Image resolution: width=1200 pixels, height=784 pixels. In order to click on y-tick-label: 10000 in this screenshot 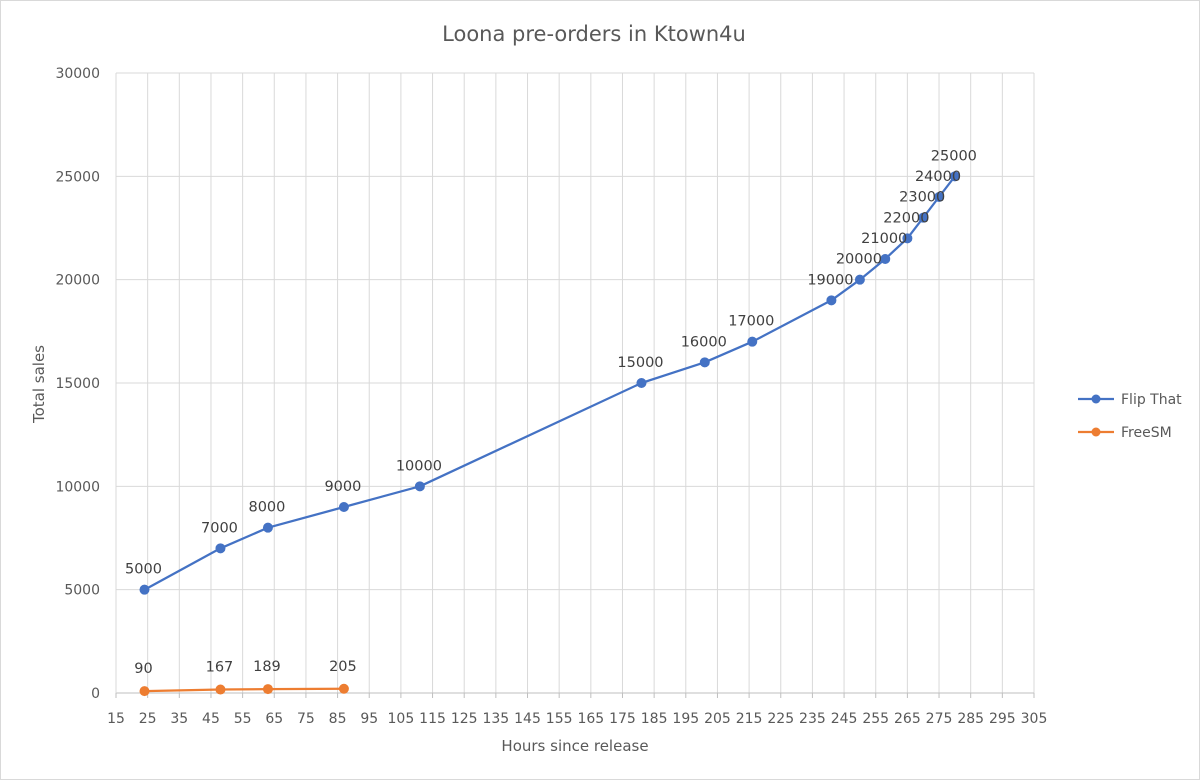, I will do `click(77, 487)`.